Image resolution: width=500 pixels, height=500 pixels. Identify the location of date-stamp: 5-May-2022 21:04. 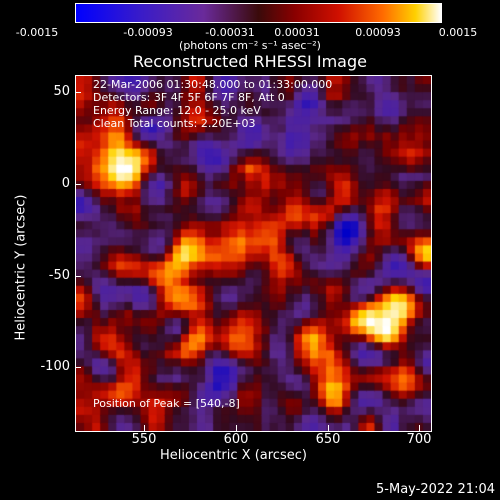
(435, 489).